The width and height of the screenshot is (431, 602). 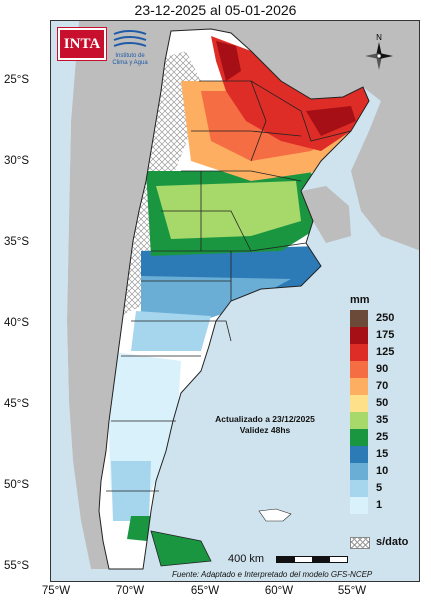 I want to click on lat-label-40: 40°S, so click(x=17, y=323).